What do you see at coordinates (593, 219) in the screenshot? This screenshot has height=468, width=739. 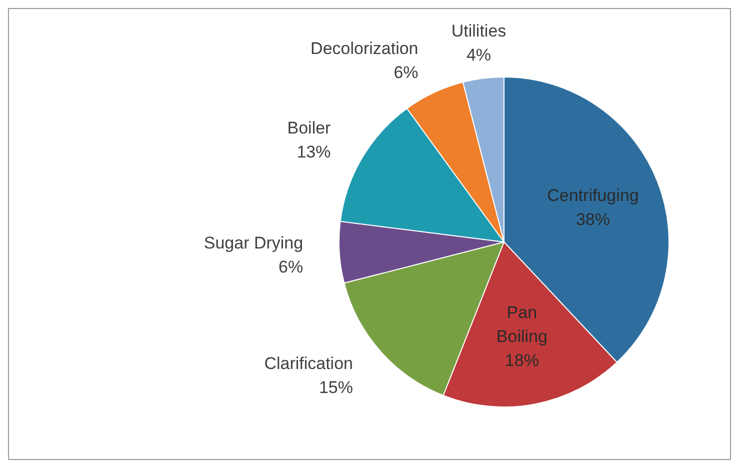 I see `data-label: 38%` at bounding box center [593, 219].